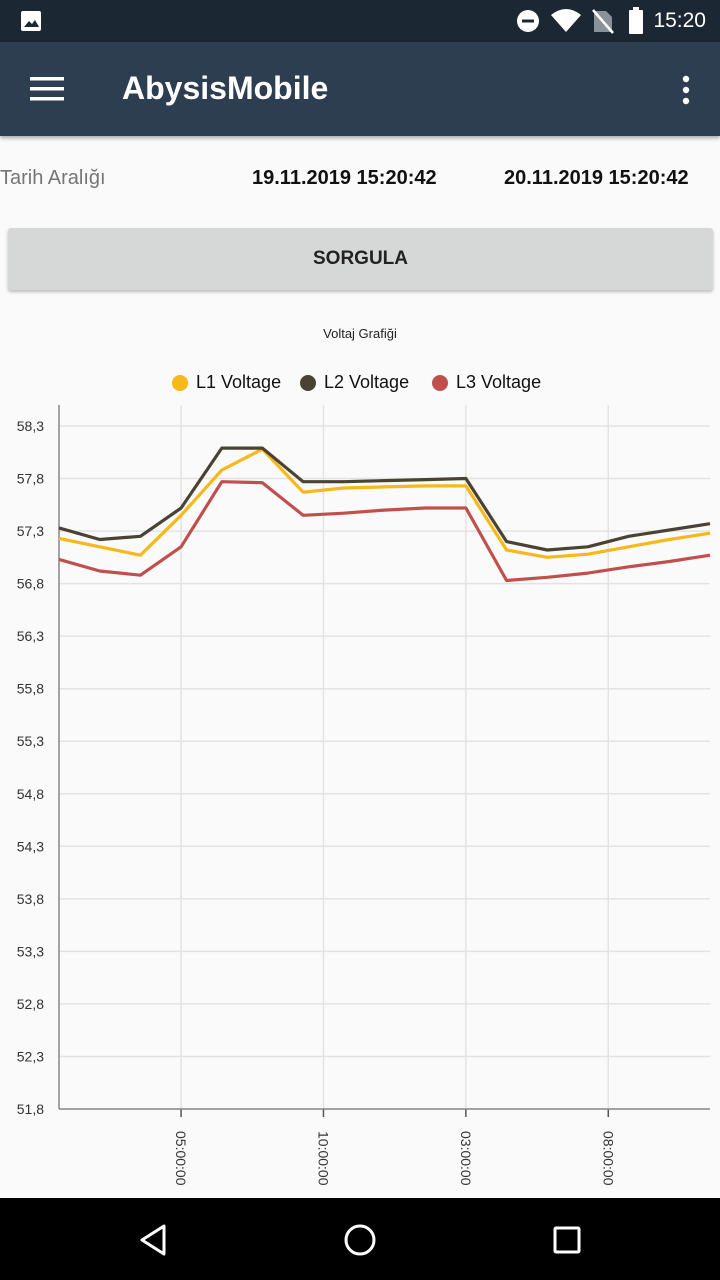 Image resolution: width=720 pixels, height=1280 pixels. I want to click on recents-icon, so click(567, 1240).